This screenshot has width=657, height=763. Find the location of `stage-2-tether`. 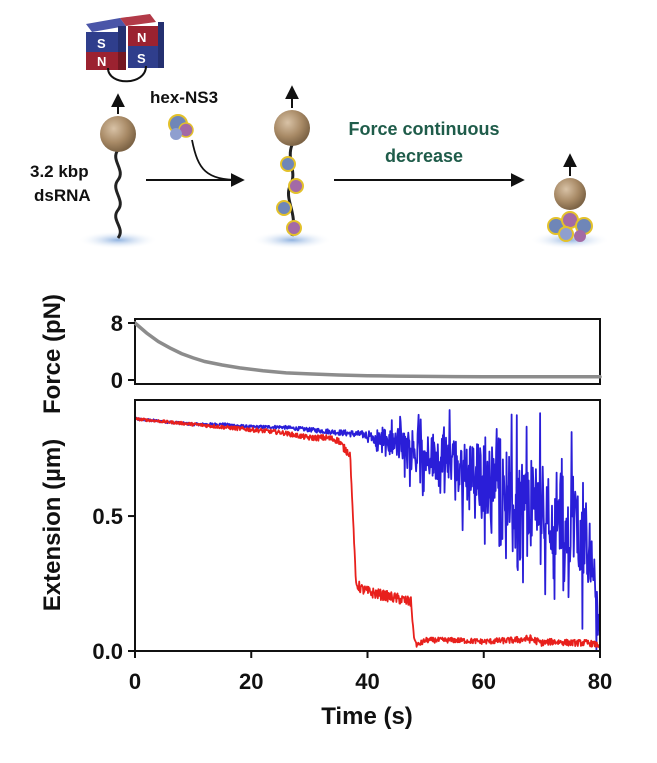

stage-2-tether is located at coordinates (292, 167).